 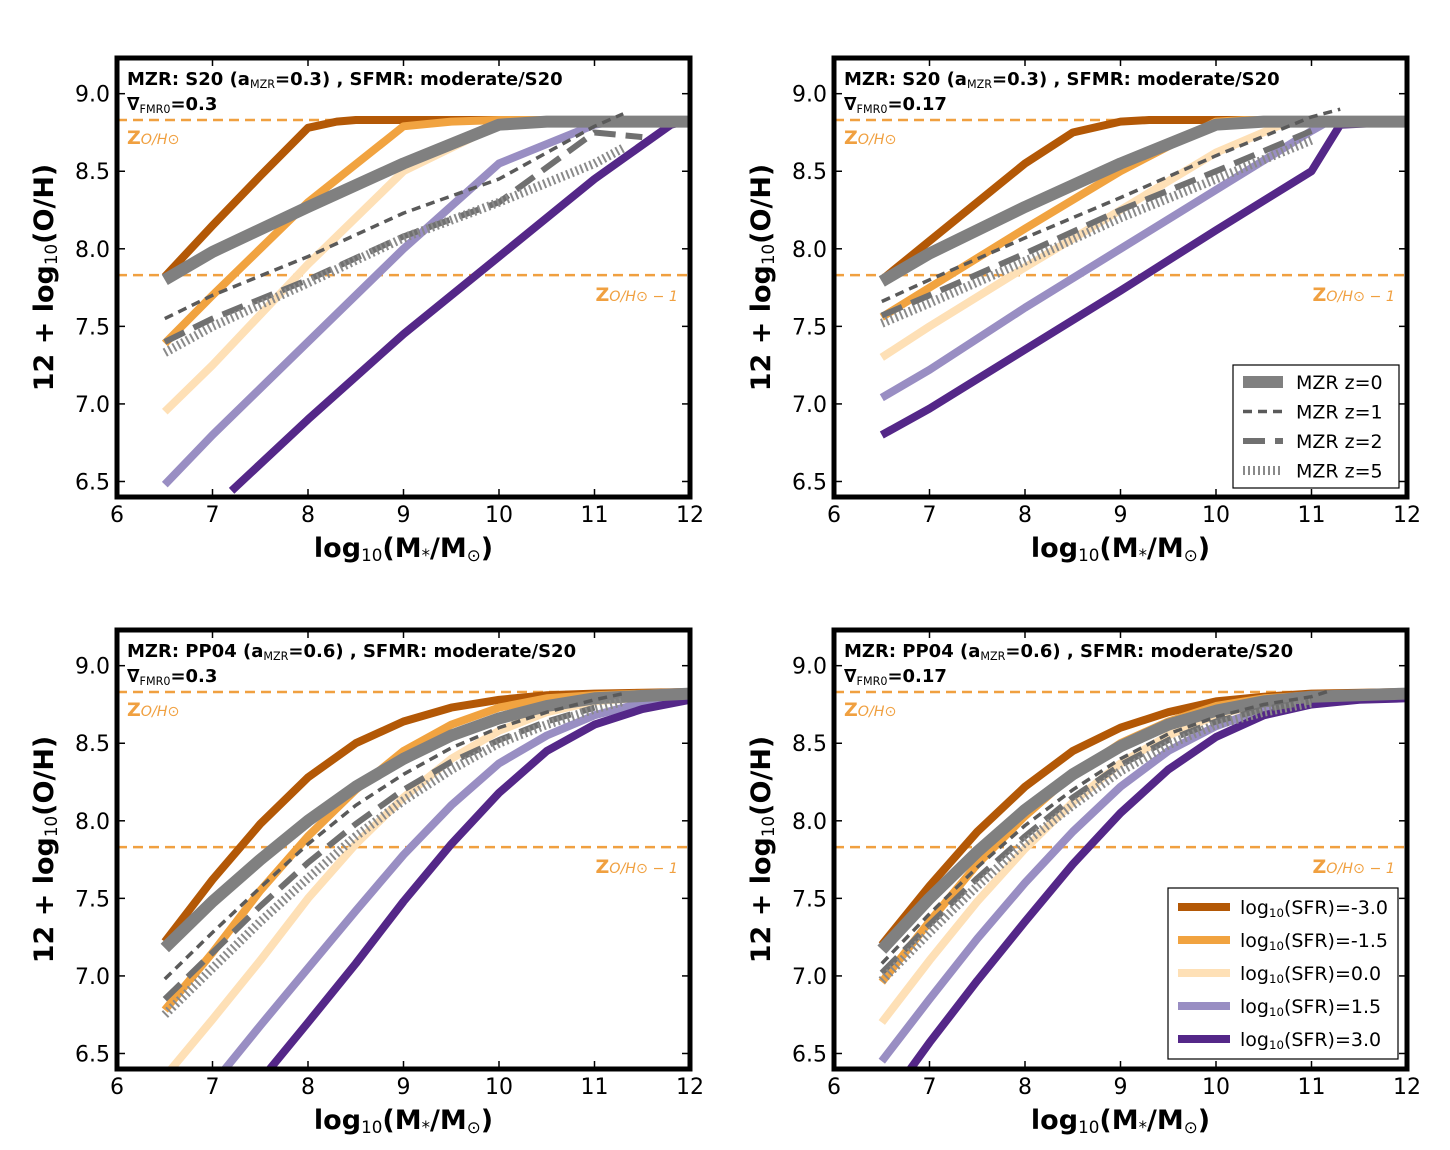 What do you see at coordinates (1314, 941) in the screenshot?
I see `legend-label: log10(SFR)=-1.5` at bounding box center [1314, 941].